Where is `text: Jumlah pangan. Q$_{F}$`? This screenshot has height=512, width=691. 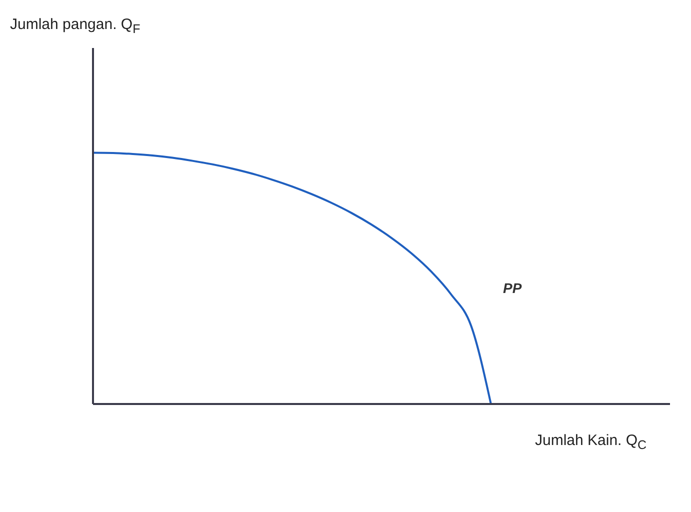 text: Jumlah pangan. Q$_{F}$ is located at coordinates (75, 26).